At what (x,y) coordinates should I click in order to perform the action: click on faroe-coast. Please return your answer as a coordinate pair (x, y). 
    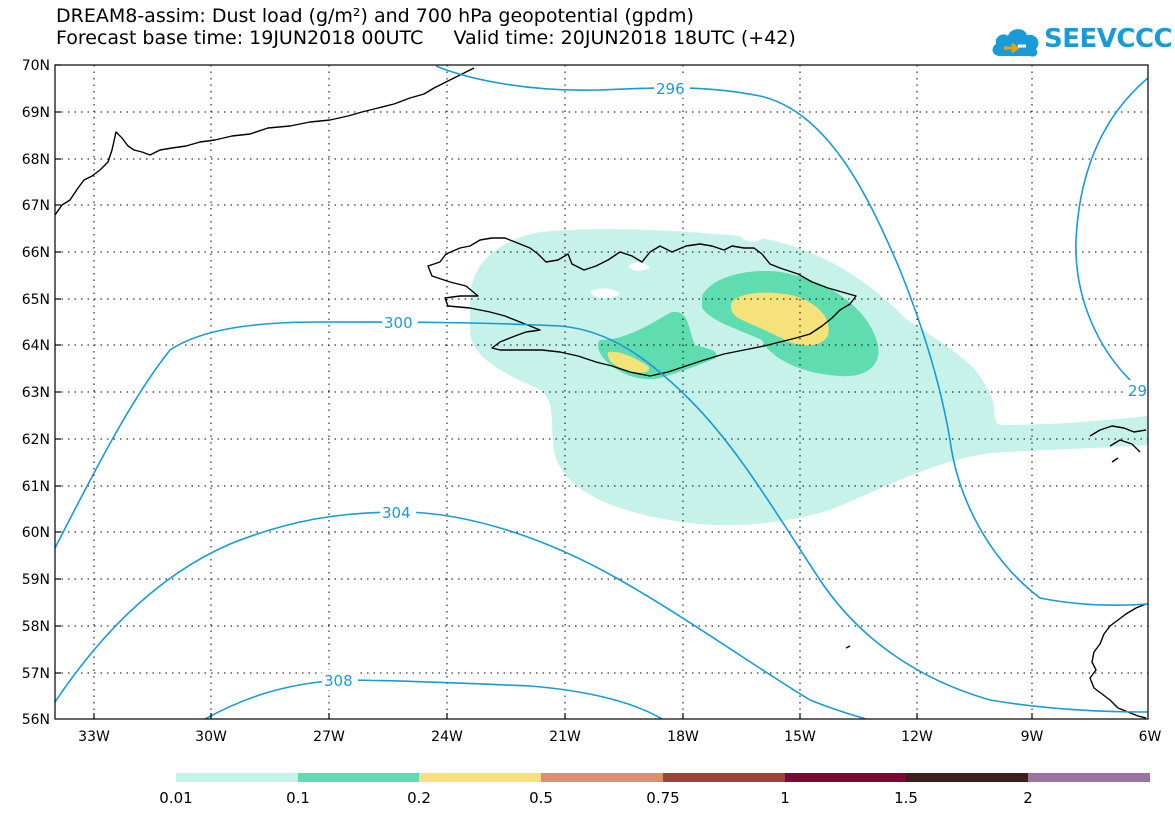
    Looking at the image, I should click on (1118, 444).